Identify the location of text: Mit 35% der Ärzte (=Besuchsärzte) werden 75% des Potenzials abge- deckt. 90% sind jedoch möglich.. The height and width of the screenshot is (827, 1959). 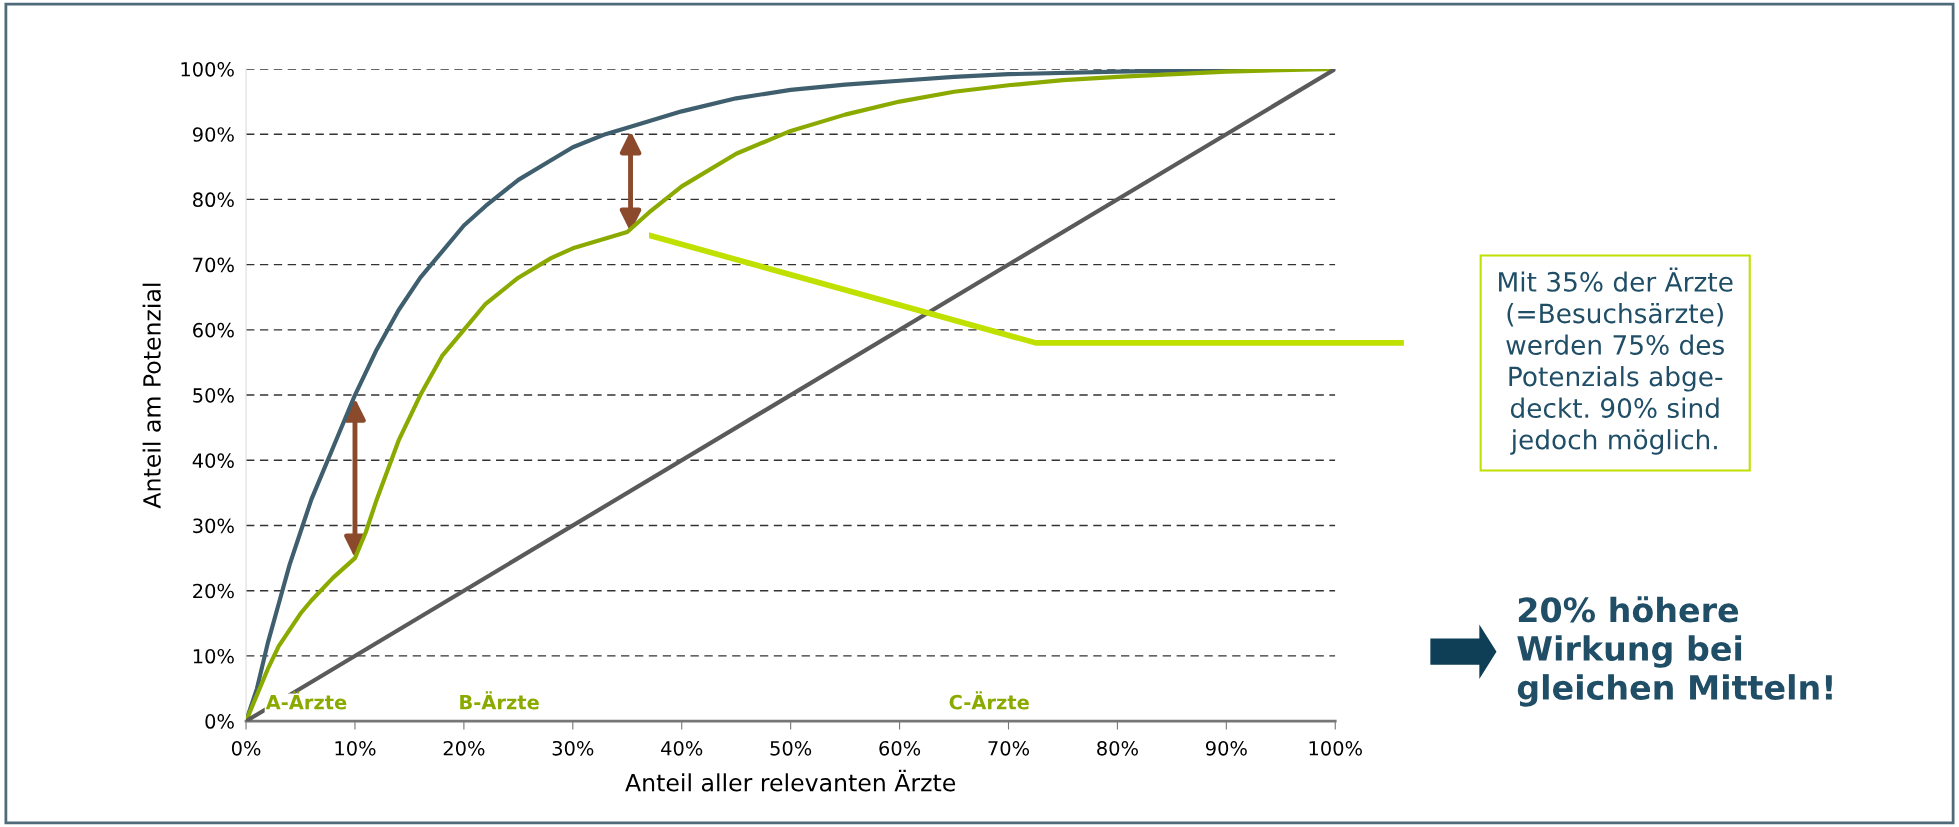
(1616, 361).